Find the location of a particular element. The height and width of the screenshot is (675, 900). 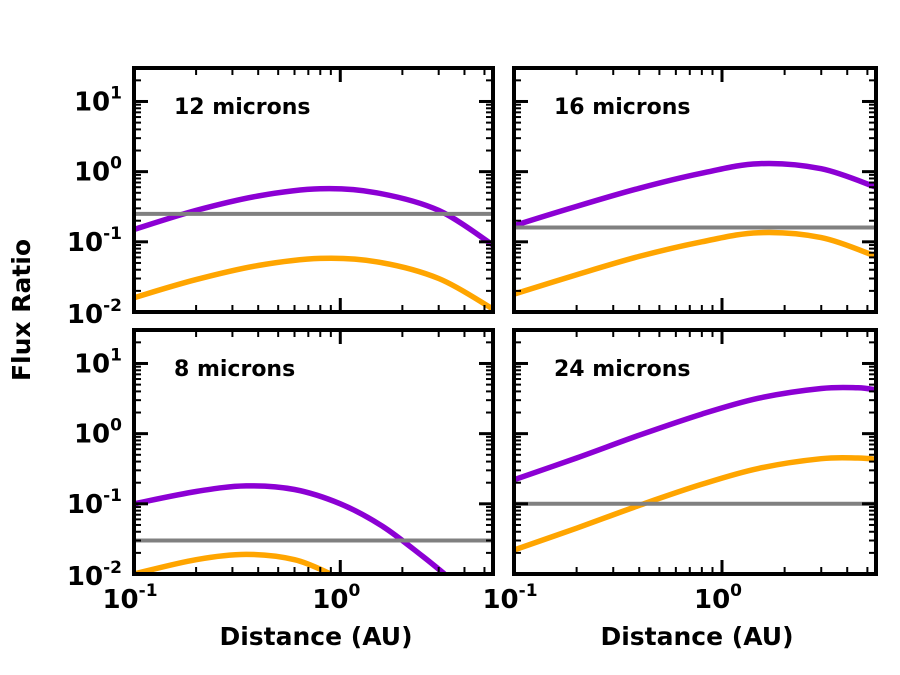

panel-title: 12 microns is located at coordinates (242, 107).